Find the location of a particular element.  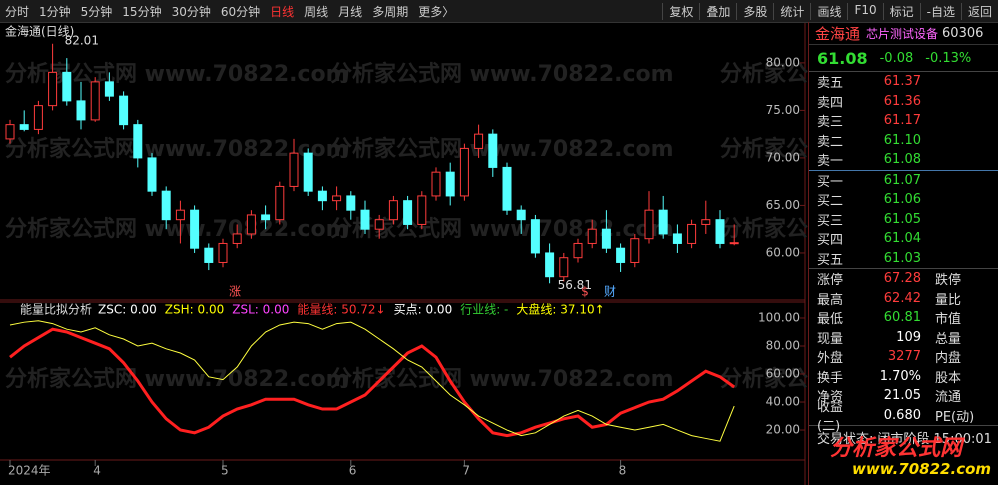

stat-label: 外盘 is located at coordinates (830, 359).